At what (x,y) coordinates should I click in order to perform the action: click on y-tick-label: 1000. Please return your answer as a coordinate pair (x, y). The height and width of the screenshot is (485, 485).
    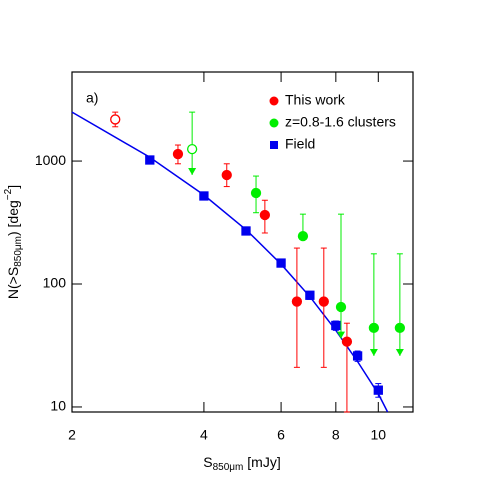
    Looking at the image, I should click on (50, 160).